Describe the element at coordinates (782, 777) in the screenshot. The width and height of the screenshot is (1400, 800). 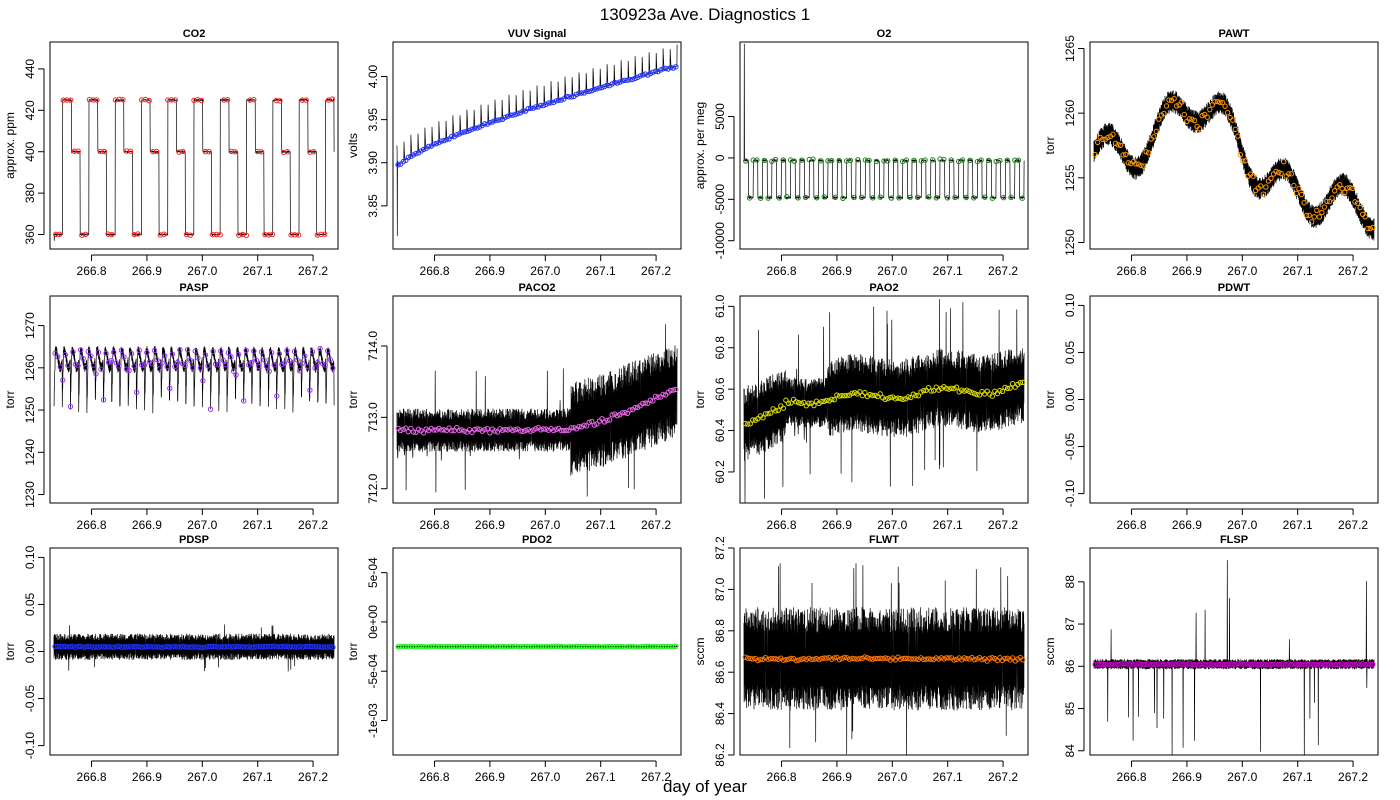
I see `x-tick-label: 266.8` at that location.